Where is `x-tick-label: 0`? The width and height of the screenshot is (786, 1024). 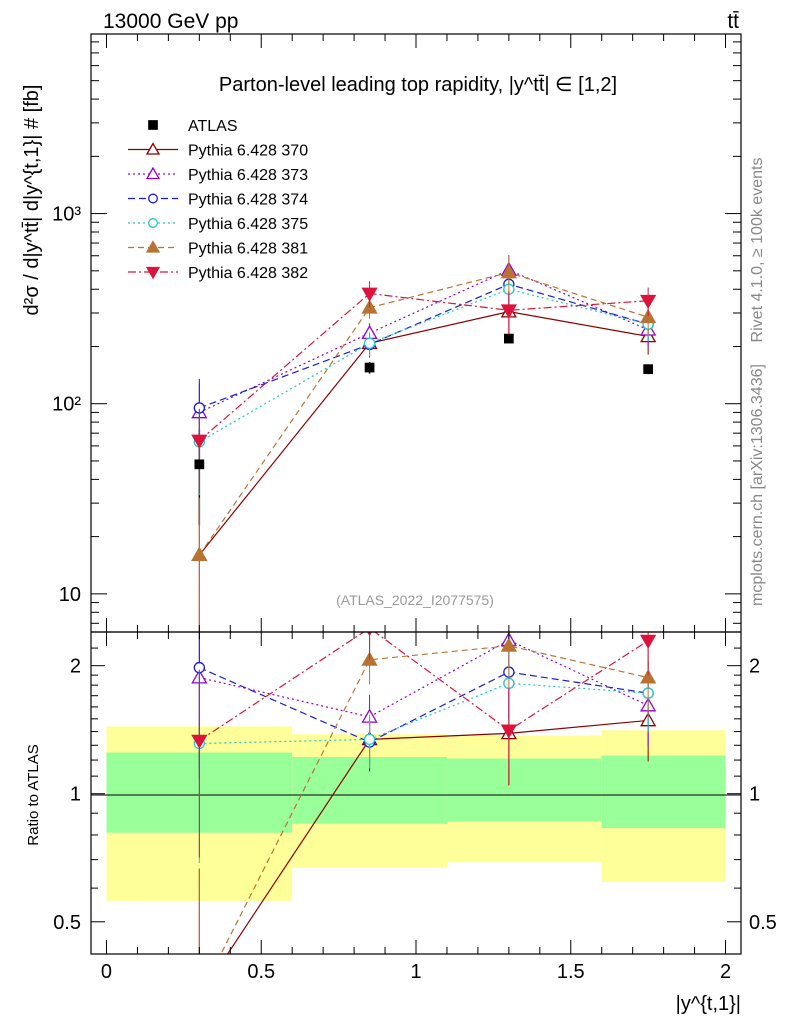 x-tick-label: 0 is located at coordinates (106, 972).